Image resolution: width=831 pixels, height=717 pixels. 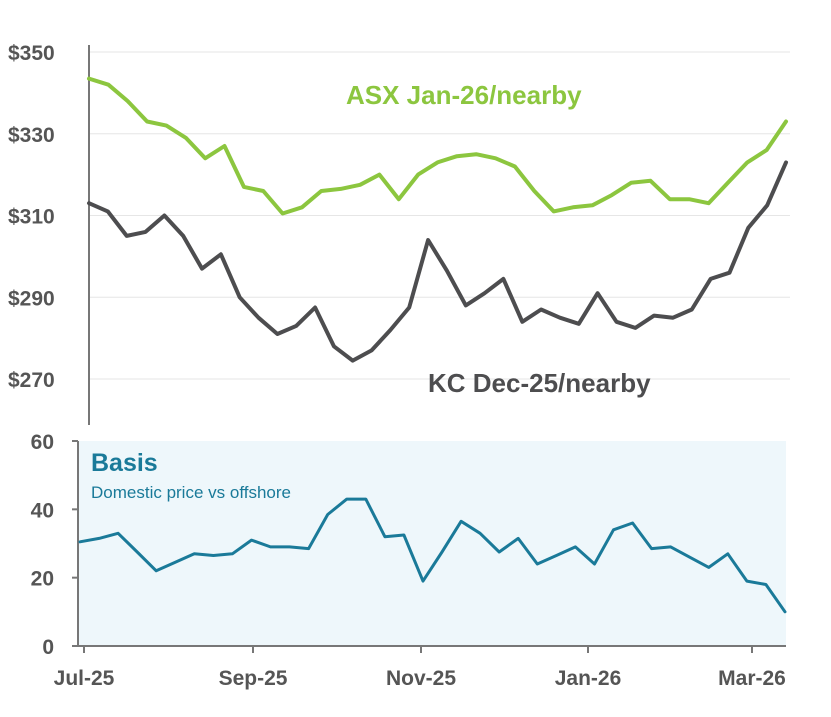 What do you see at coordinates (752, 678) in the screenshot?
I see `x-tick-label: Mar-26` at bounding box center [752, 678].